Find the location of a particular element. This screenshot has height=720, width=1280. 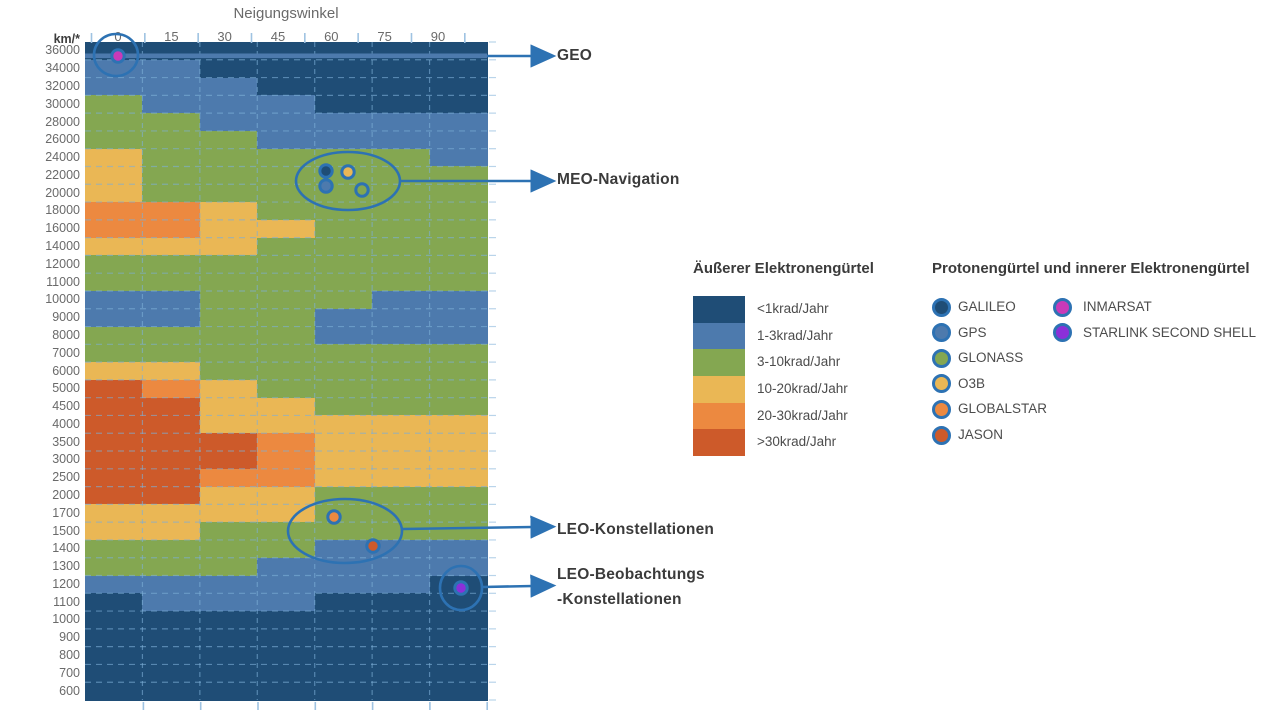

y-axis-label: 36000 is located at coordinates (62, 50).